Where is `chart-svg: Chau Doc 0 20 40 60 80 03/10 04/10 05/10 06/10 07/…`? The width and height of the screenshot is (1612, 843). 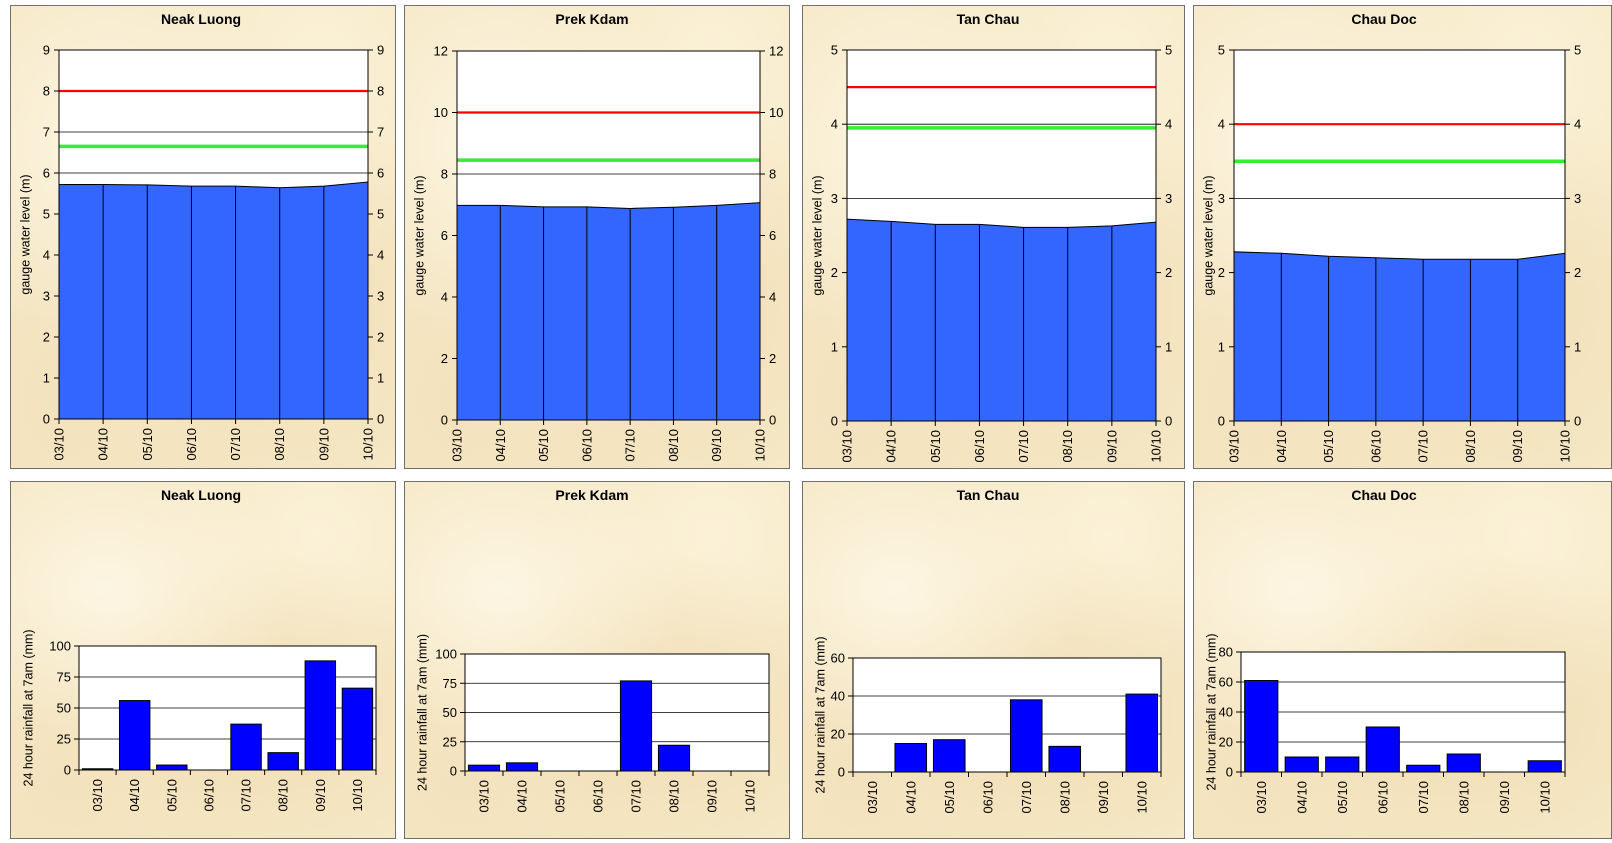
chart-svg: Chau Doc 0 20 40 60 80 03/10 04/10 05/10 06/10 07/… is located at coordinates (1403, 660).